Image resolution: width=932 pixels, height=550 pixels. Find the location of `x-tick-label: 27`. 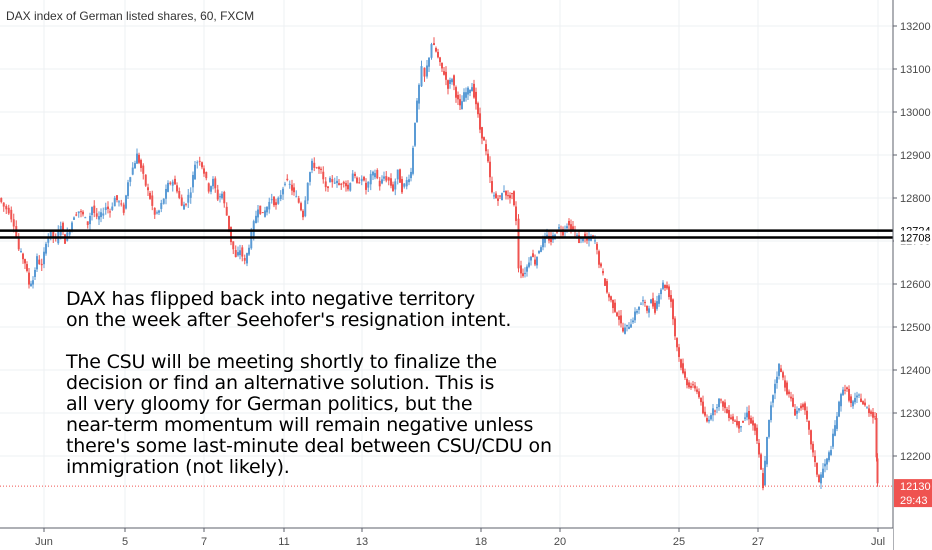

x-tick-label: 27 is located at coordinates (758, 542).